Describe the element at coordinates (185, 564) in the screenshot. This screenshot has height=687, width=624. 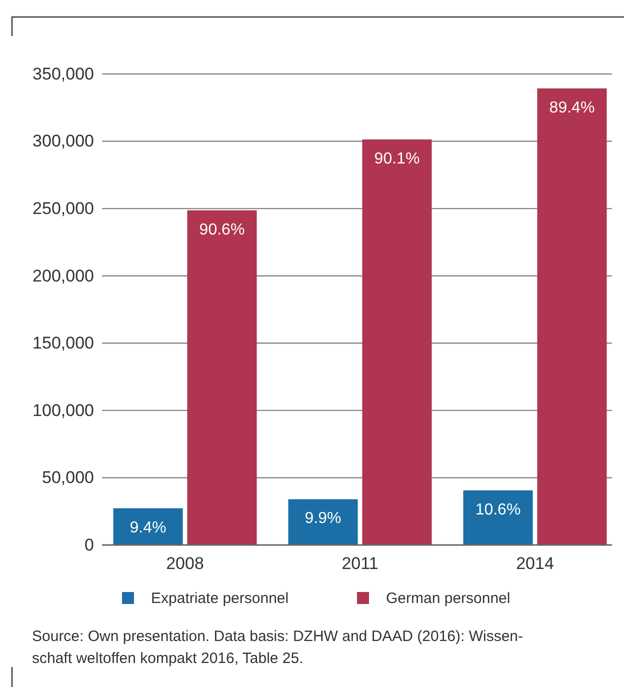
I see `x-tick-label: 2008` at that location.